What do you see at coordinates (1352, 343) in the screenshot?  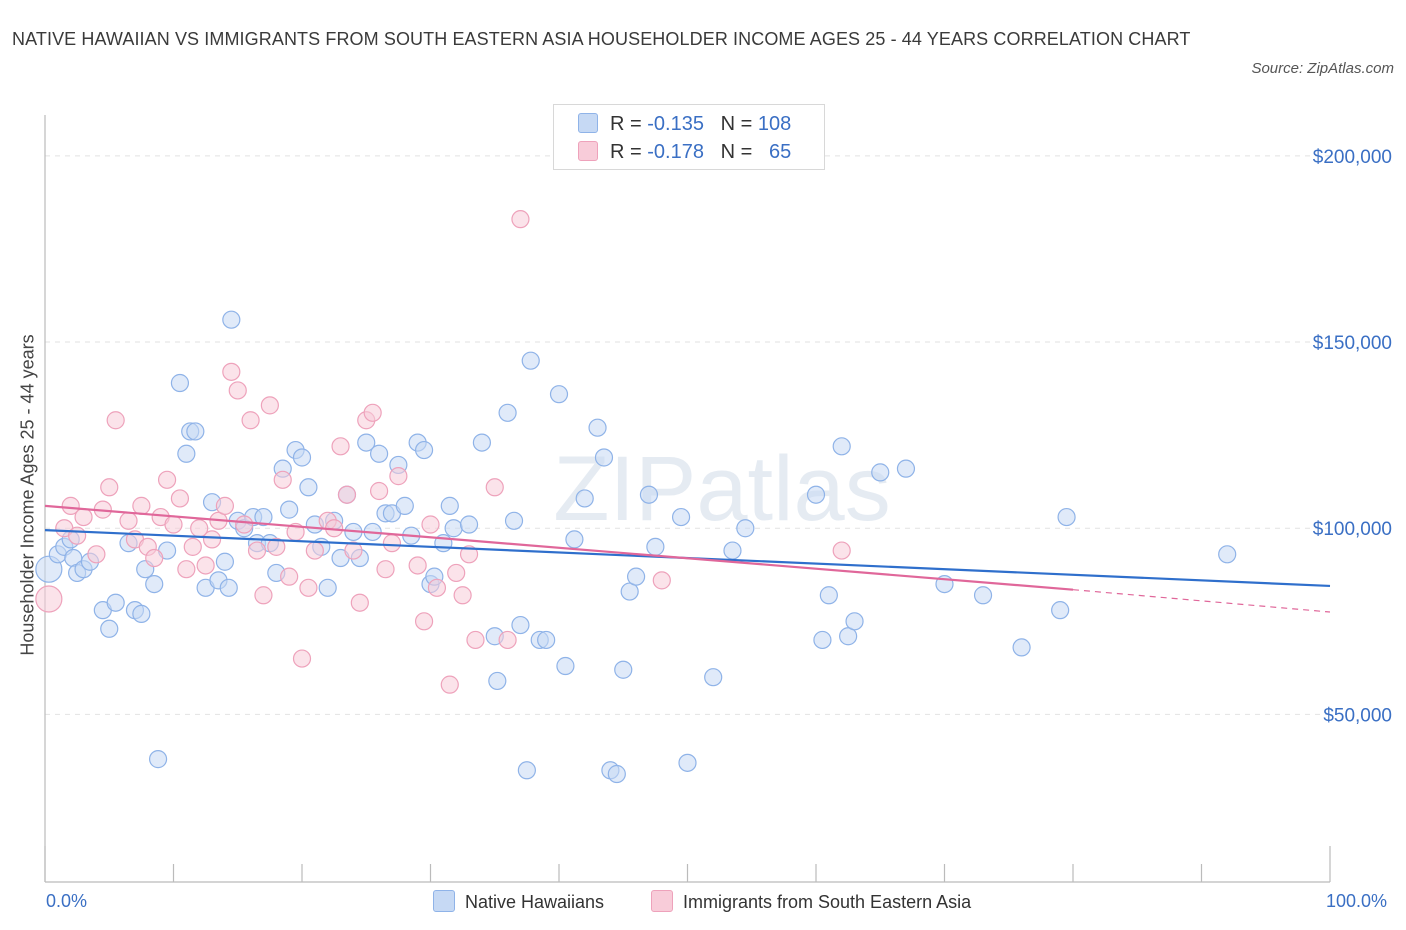 I see `y-tick-label: $150,000` at bounding box center [1352, 343].